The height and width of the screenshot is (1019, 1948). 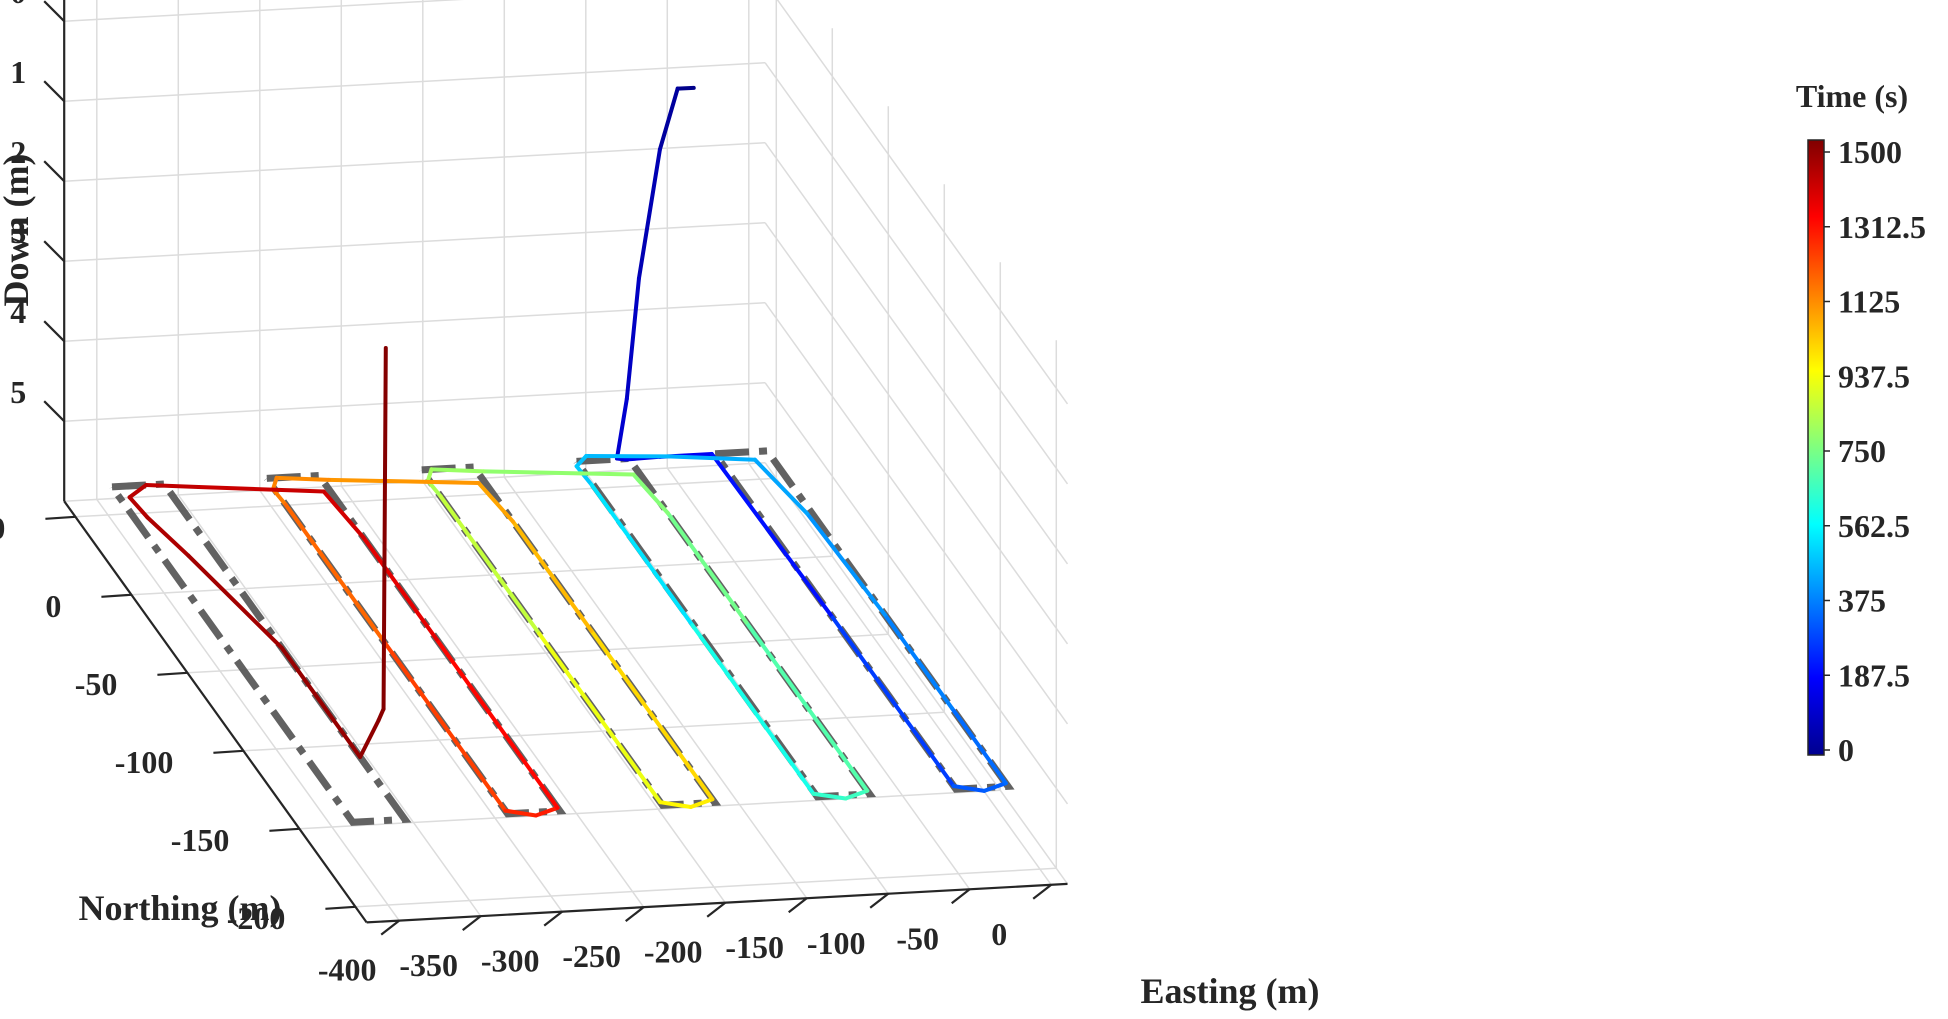 What do you see at coordinates (256, 918) in the screenshot?
I see `y-tick-label: -200` at bounding box center [256, 918].